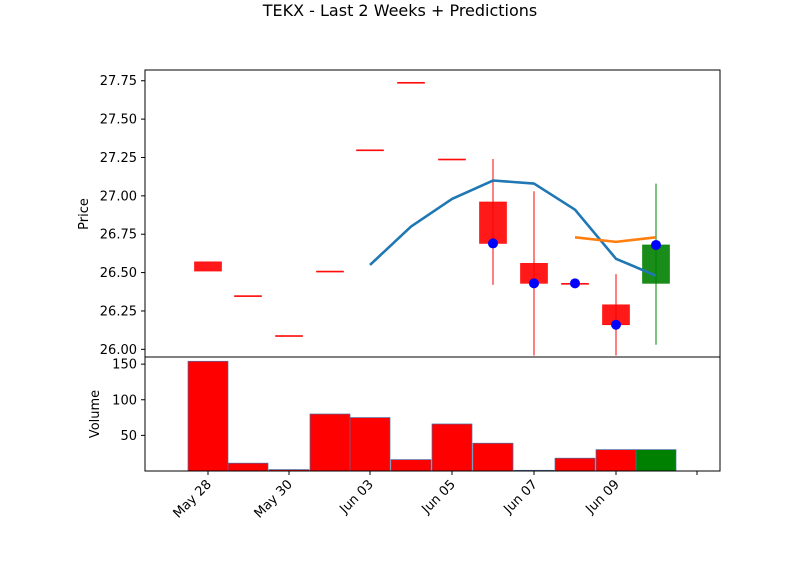 This screenshot has height=579, width=800. Describe the element at coordinates (118, 235) in the screenshot. I see `price-y-tick-label: 26.75` at that location.